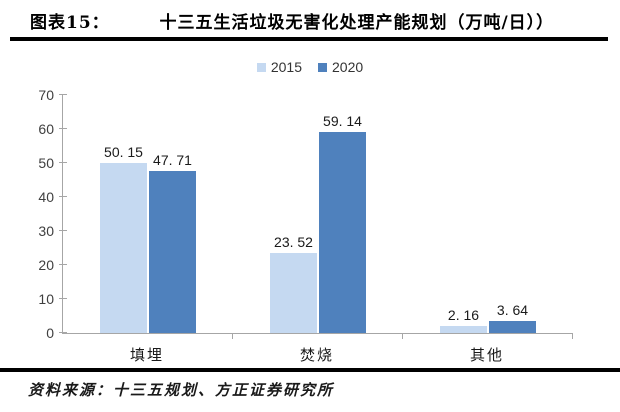 The image size is (620, 412). What do you see at coordinates (357, 23) in the screenshot?
I see `figure-title: 十三五生活垃圾无害化处理产能规划（万吨/日））` at bounding box center [357, 23].